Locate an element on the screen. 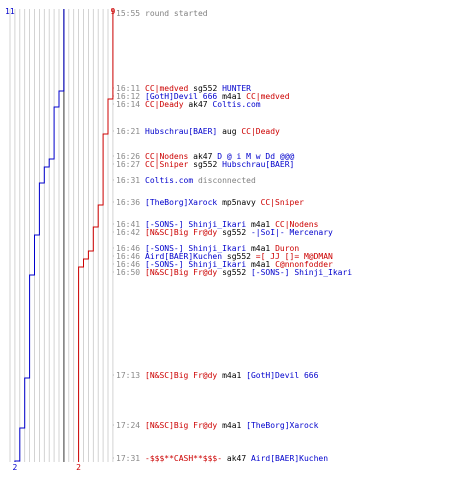  event-time: 16:36 is located at coordinates (128, 202).